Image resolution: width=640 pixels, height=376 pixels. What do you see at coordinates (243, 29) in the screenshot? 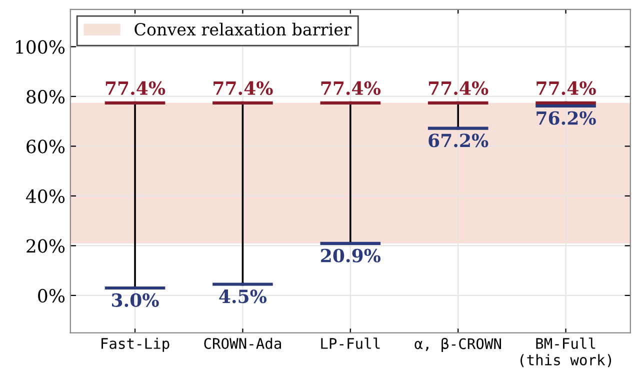
I see `legend-label: Convex relaxation barrier` at bounding box center [243, 29].